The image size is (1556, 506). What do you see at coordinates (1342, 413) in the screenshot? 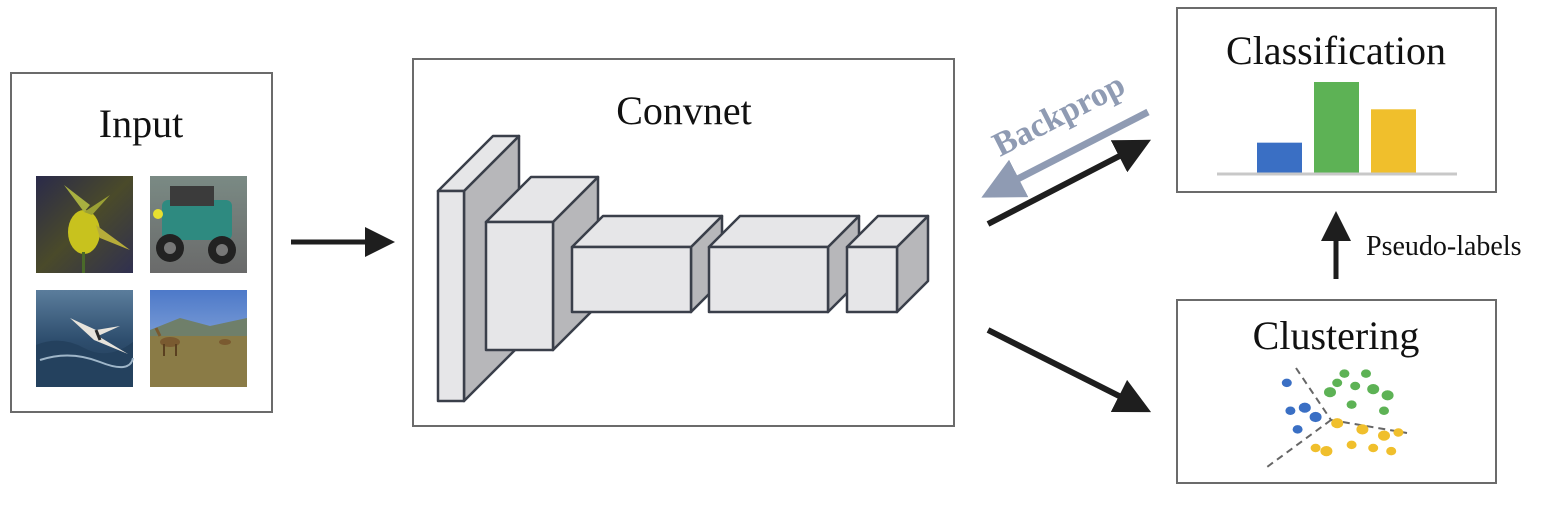
I see `cluster-points` at bounding box center [1342, 413].